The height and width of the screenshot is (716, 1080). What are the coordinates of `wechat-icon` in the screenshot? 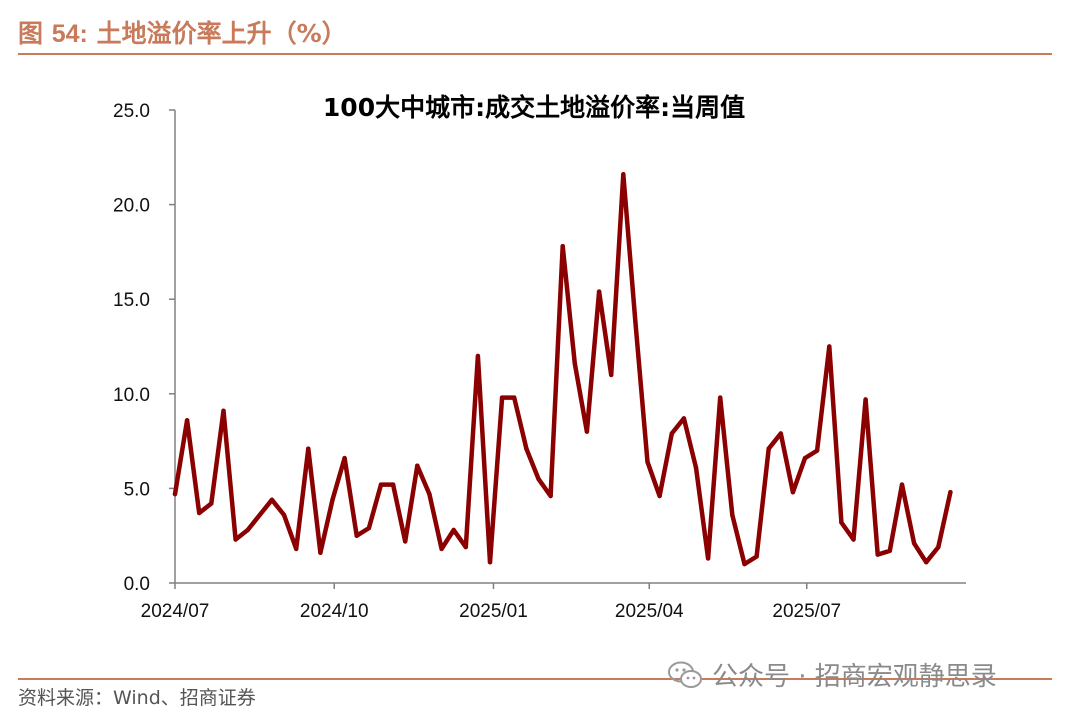 It's located at (685, 674).